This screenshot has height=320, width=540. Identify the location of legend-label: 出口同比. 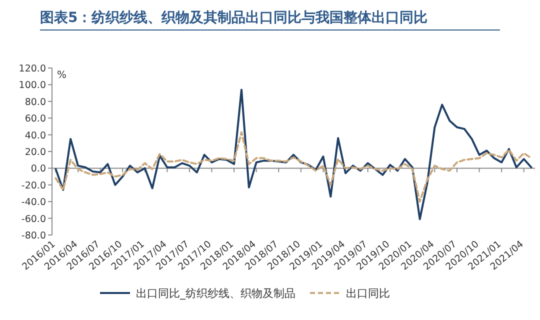
(368, 293).